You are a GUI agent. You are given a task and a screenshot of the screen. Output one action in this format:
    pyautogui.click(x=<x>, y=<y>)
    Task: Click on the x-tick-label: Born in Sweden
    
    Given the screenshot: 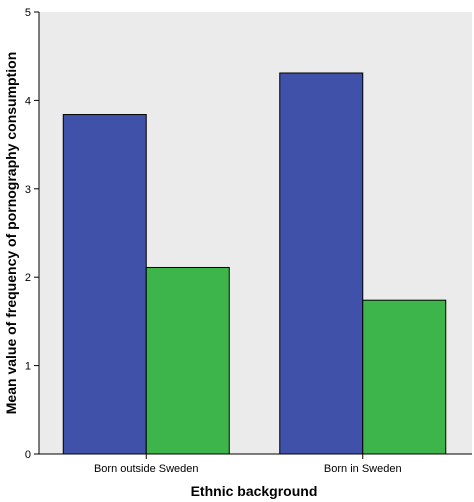 What is the action you would take?
    pyautogui.click(x=363, y=469)
    